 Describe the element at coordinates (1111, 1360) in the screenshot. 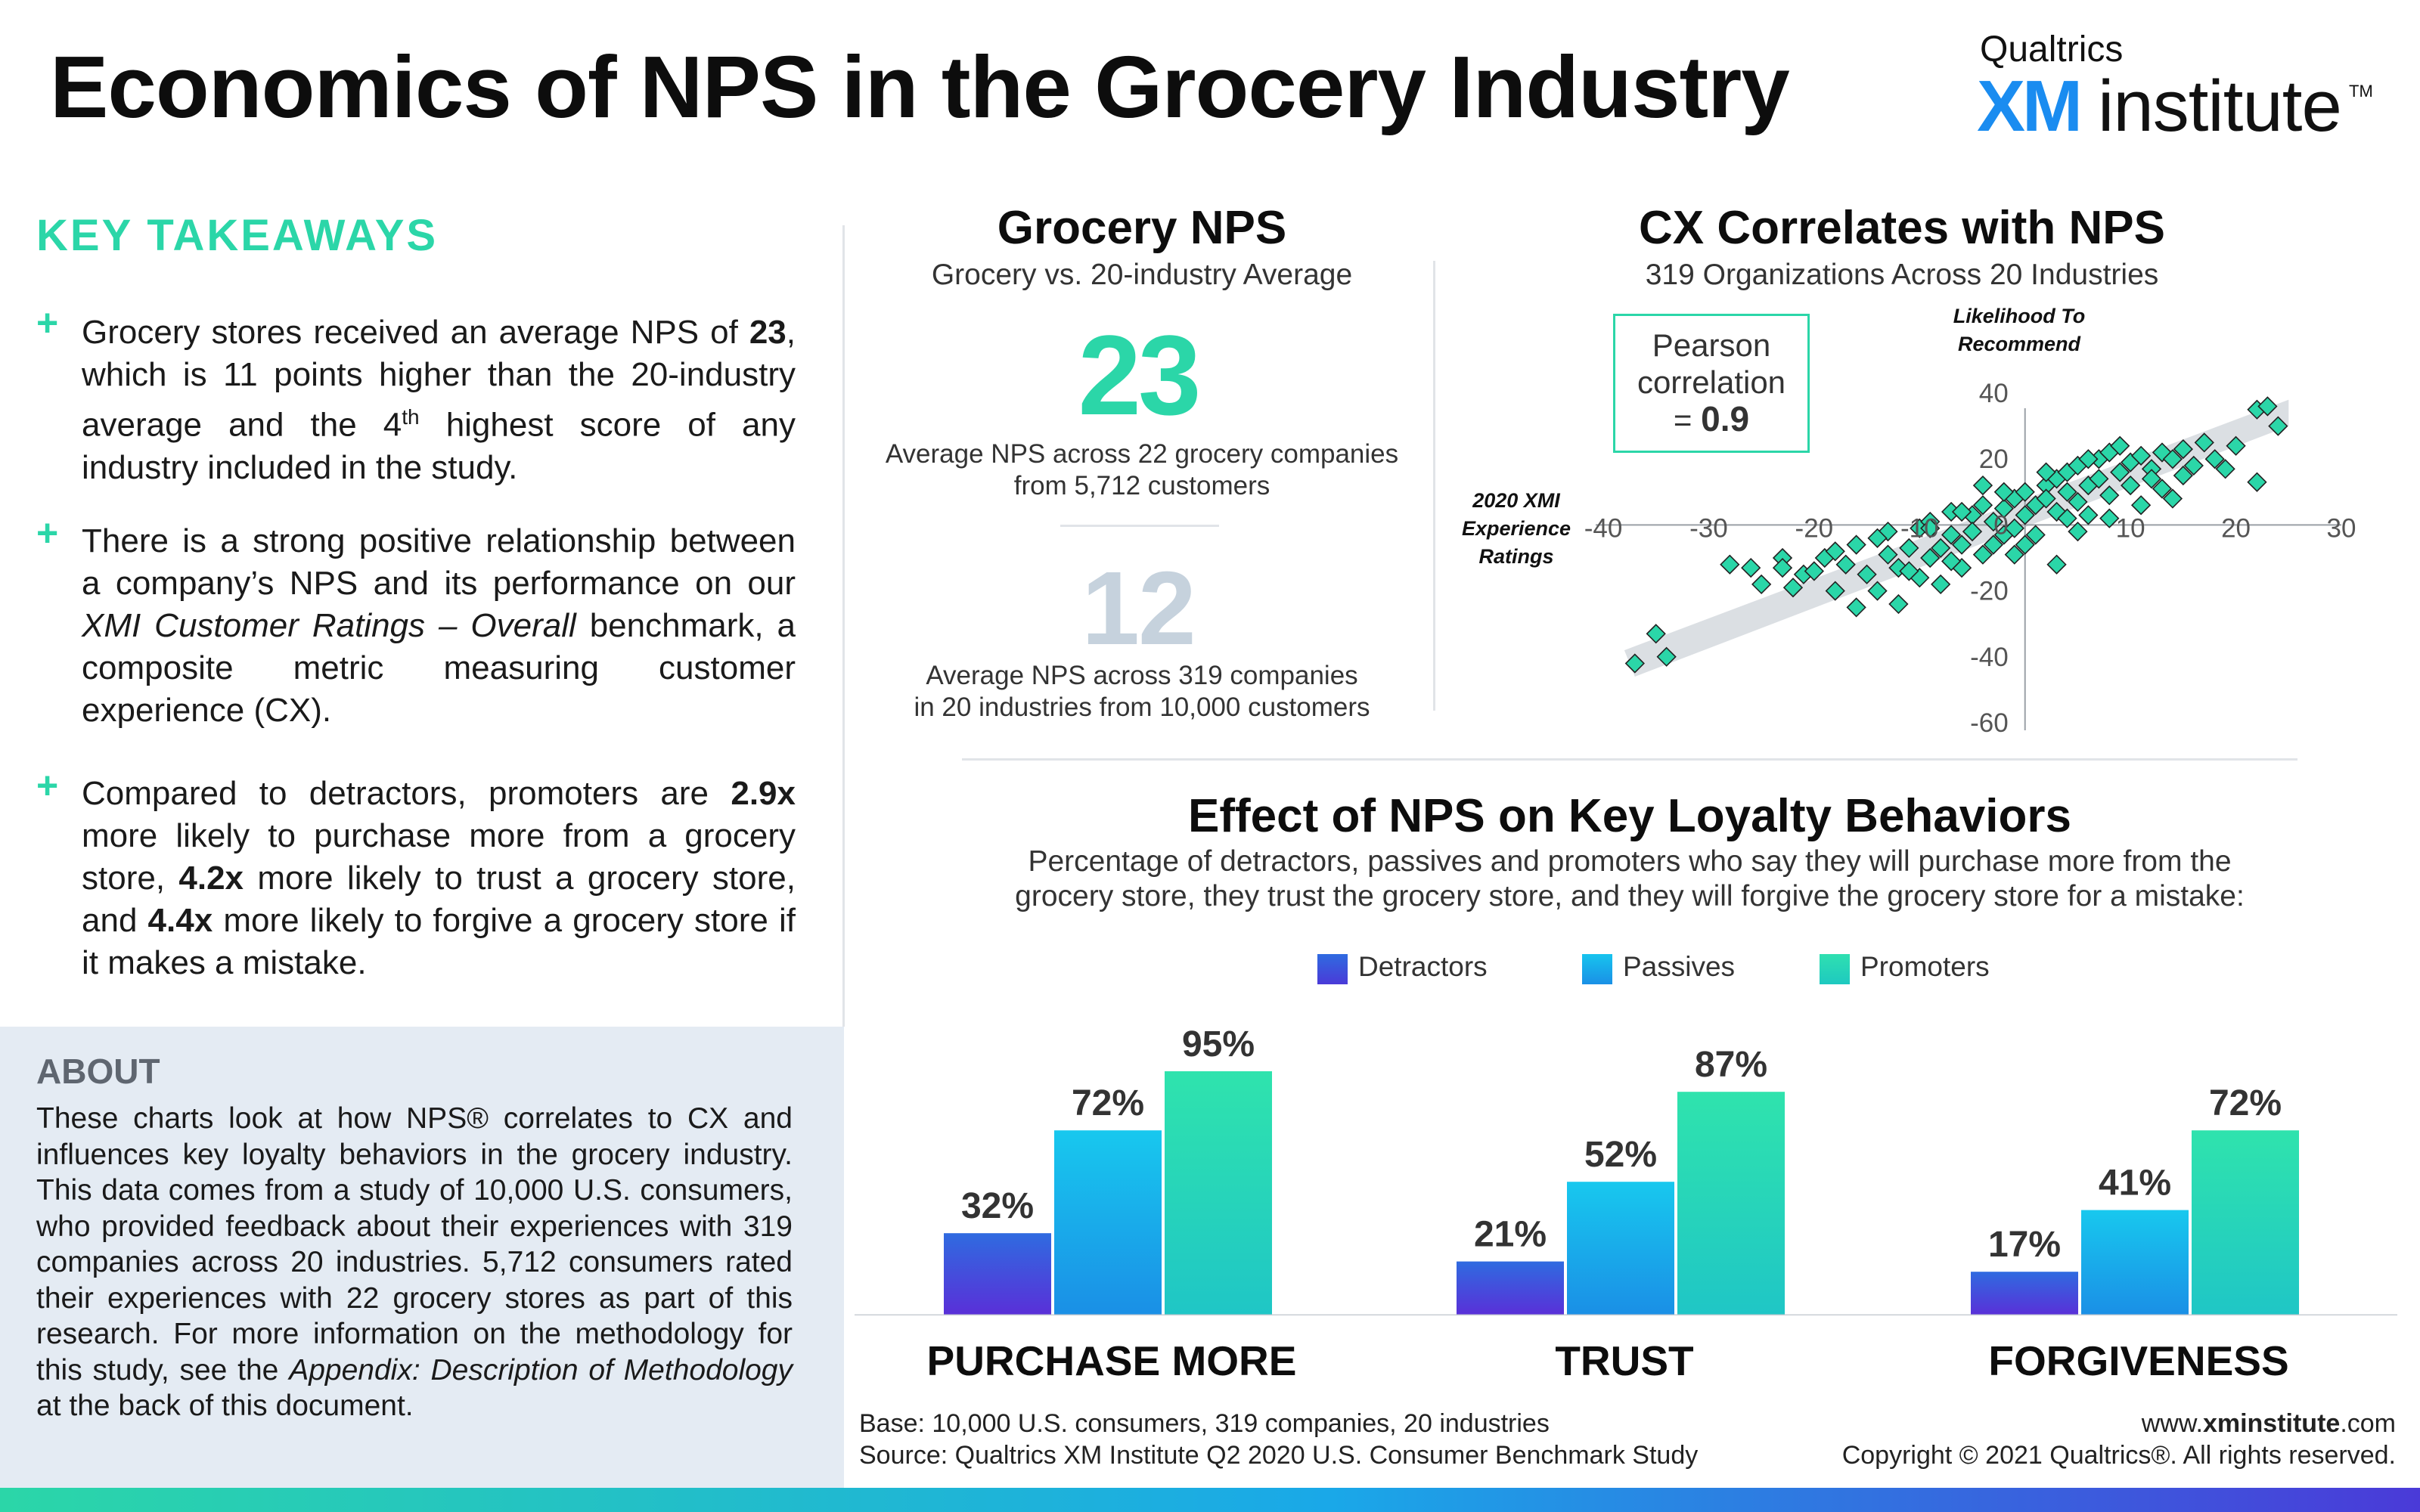

I see `category-label-purchase-more: PURCHASE MORE` at that location.